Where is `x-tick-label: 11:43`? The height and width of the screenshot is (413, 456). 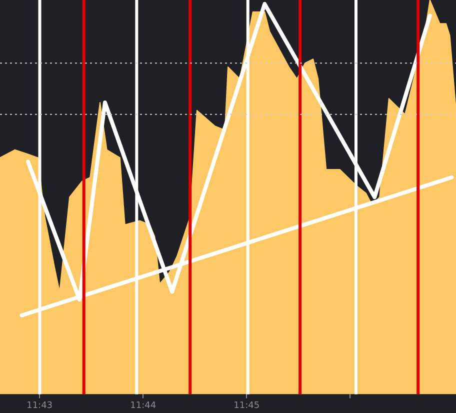
x-tick-label: 11:43 is located at coordinates (39, 405).